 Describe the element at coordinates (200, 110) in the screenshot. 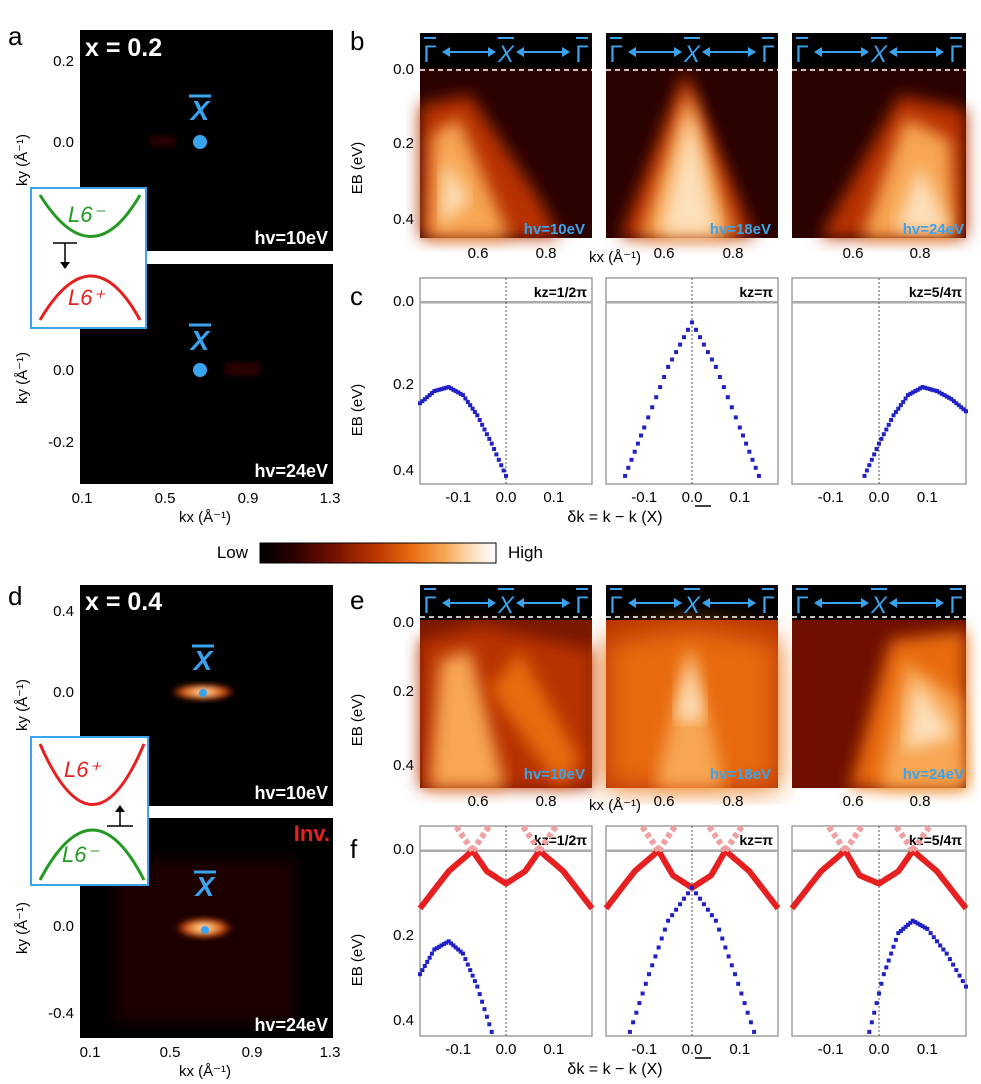

I see `x-bar-label: X` at that location.